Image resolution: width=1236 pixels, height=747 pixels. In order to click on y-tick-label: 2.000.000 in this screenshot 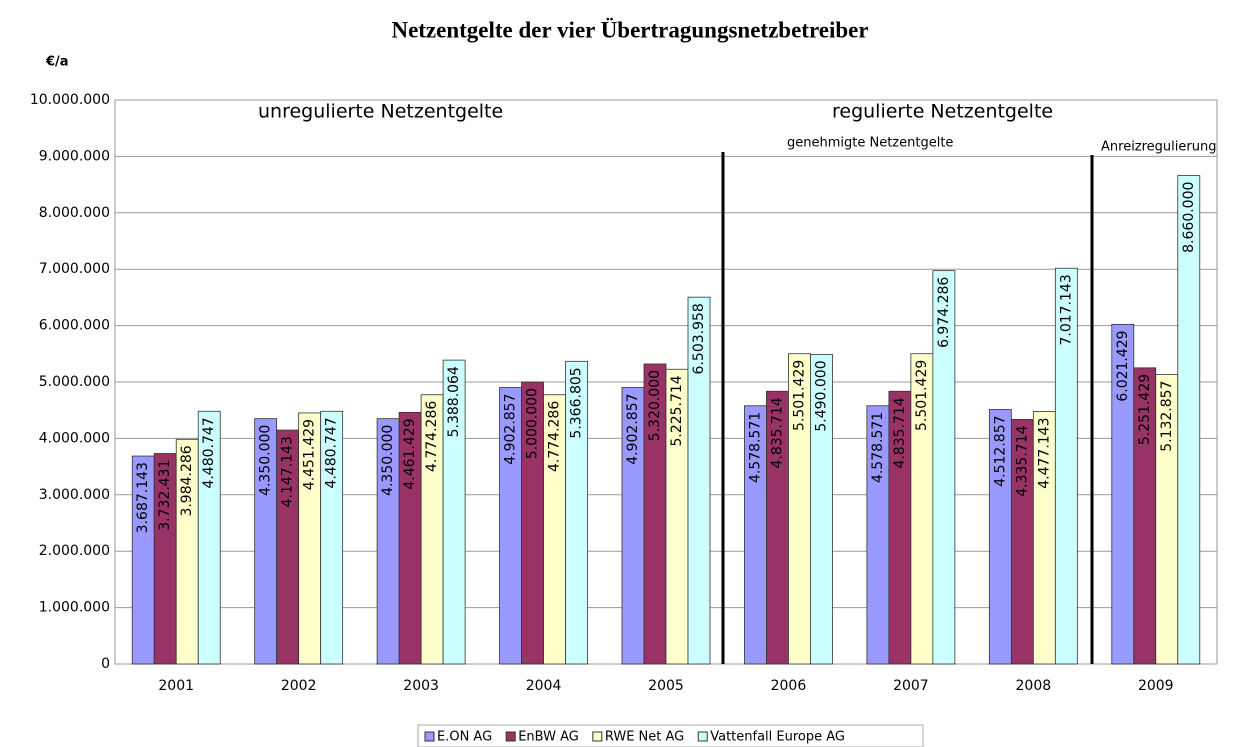, I will do `click(74, 551)`.